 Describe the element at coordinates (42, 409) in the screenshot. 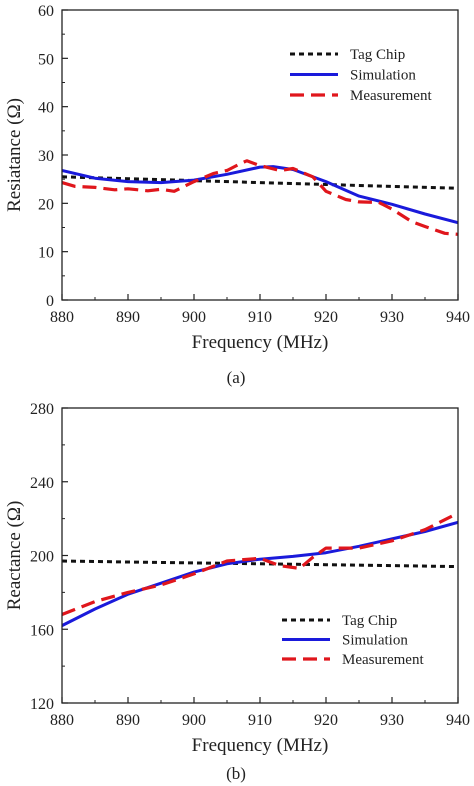

I see `y-tick-label: 280` at that location.